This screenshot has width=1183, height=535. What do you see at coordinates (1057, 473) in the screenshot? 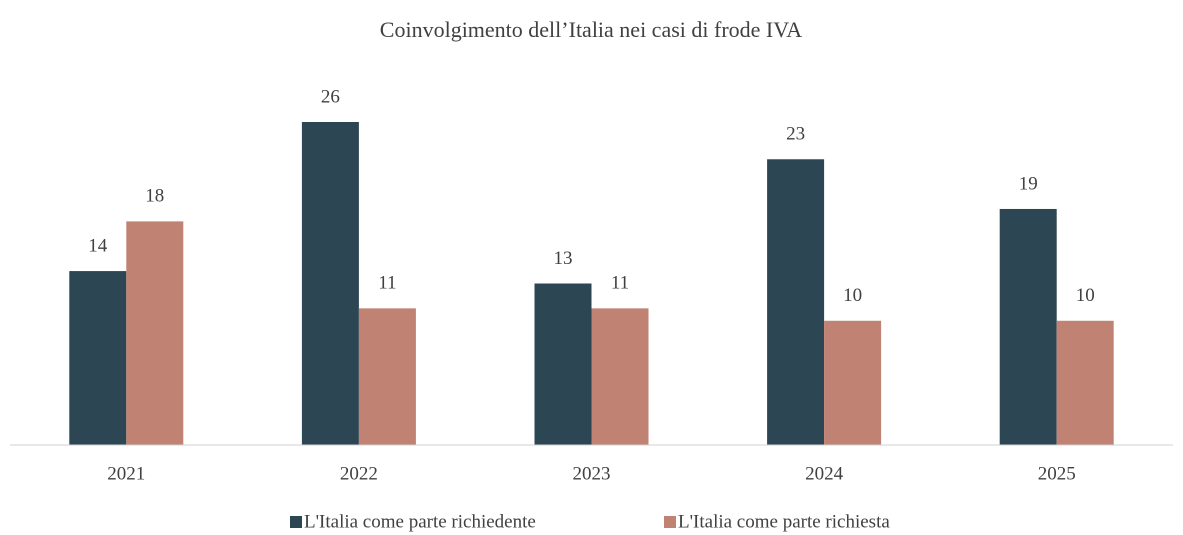
I see `x-tick-label: 2025` at bounding box center [1057, 473].